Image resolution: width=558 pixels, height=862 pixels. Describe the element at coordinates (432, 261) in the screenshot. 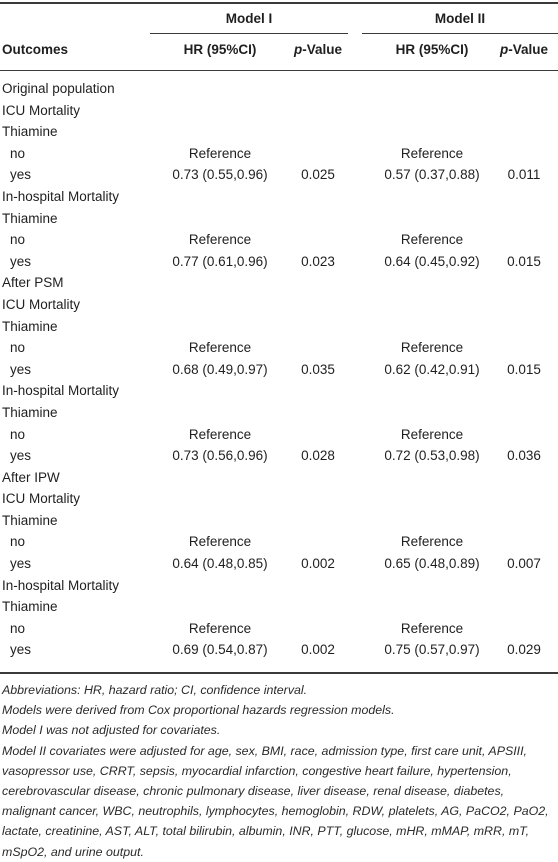

I see `hr-model-2-cell: 0.64 (0.45,0.92)` at that location.